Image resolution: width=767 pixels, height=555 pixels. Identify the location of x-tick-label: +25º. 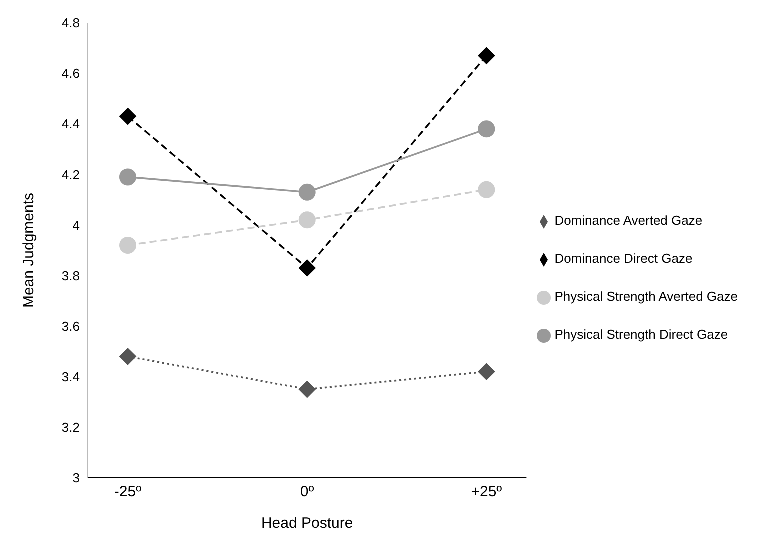
(487, 492).